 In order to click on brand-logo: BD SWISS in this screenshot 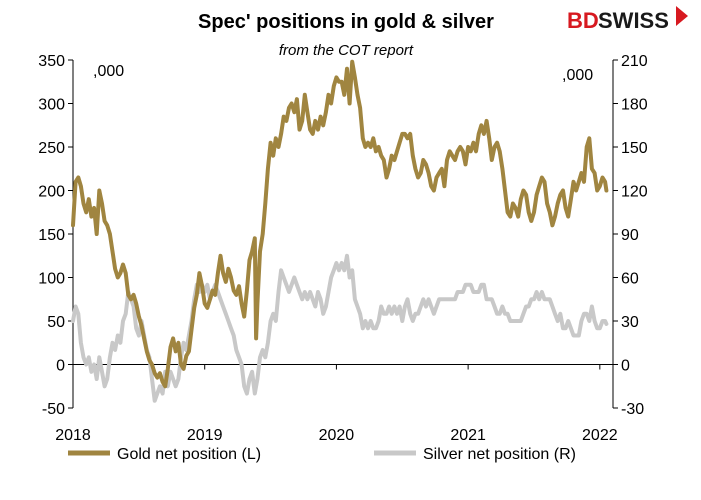, I will do `click(627, 19)`.